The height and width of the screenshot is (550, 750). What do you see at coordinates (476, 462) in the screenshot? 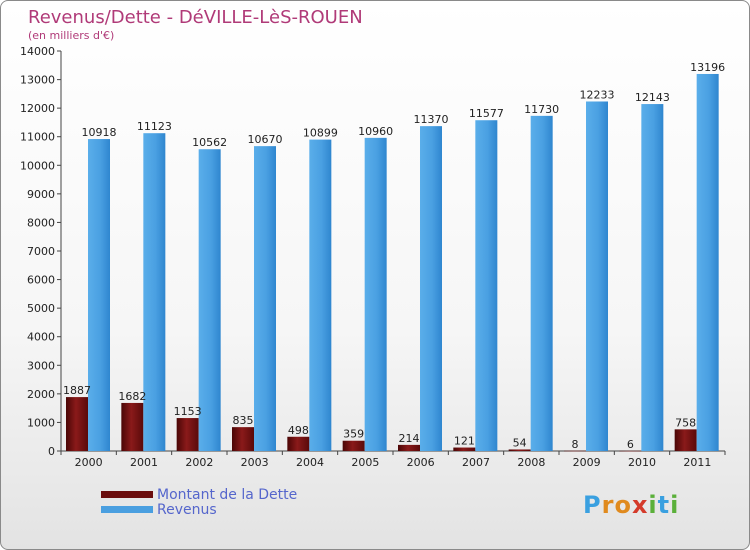
I see `x-tick-label: 2007` at bounding box center [476, 462].